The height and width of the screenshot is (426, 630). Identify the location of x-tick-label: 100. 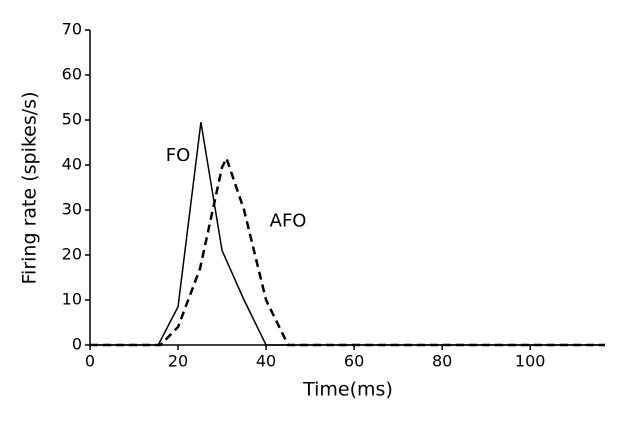
(530, 361).